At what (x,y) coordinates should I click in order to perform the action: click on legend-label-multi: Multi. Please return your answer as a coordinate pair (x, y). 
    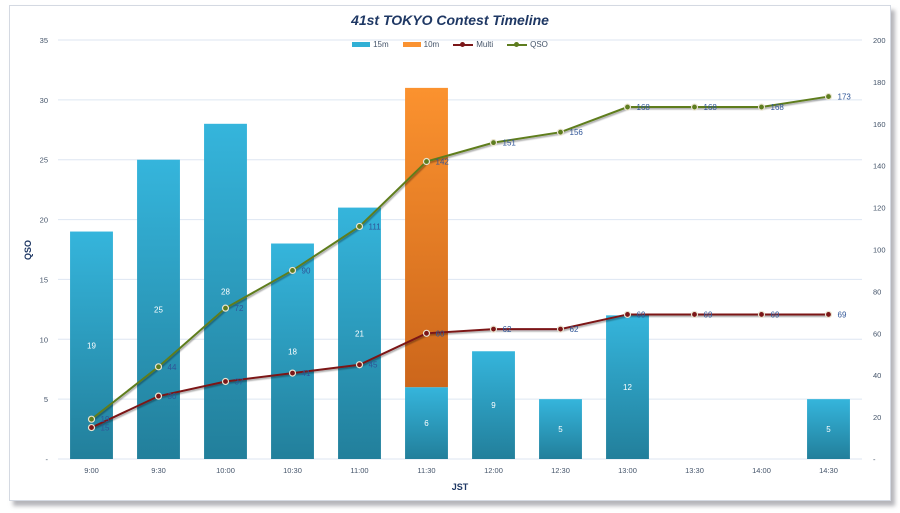
    Looking at the image, I should click on (485, 44).